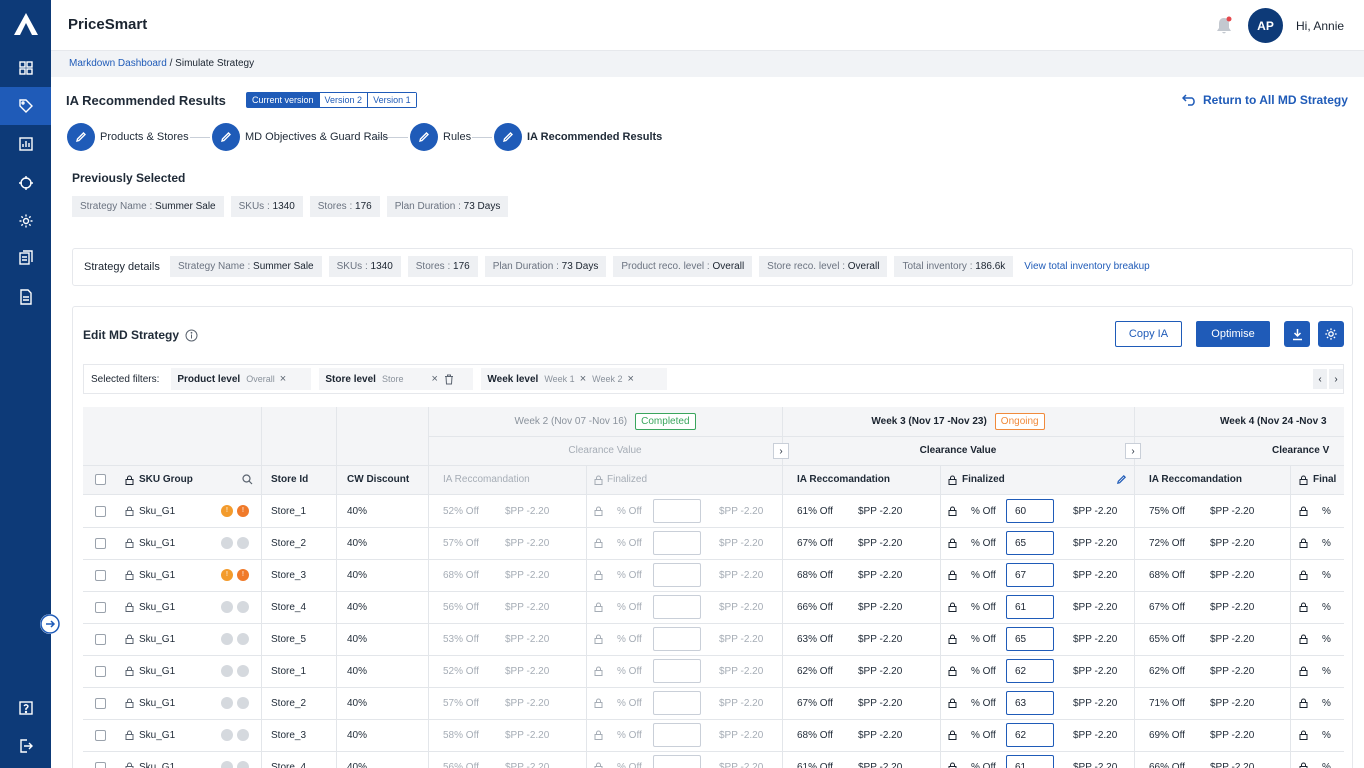 This screenshot has height=768, width=1364. Describe the element at coordinates (357, 703) in the screenshot. I see `cw-discount-cell: 40%` at that location.